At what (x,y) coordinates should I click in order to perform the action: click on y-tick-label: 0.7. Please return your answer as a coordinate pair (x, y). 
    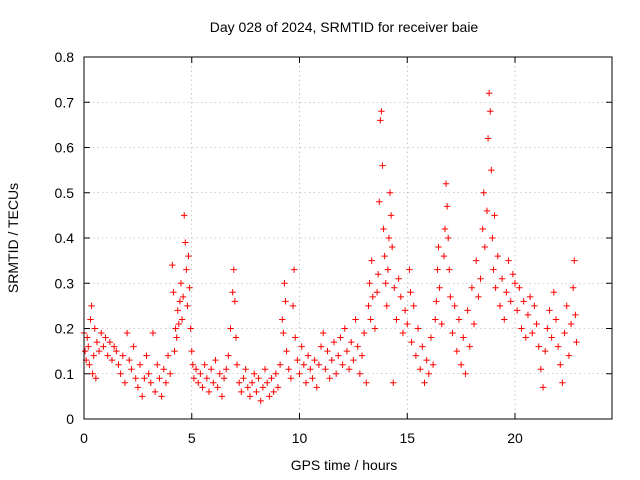
    Looking at the image, I should click on (65, 102).